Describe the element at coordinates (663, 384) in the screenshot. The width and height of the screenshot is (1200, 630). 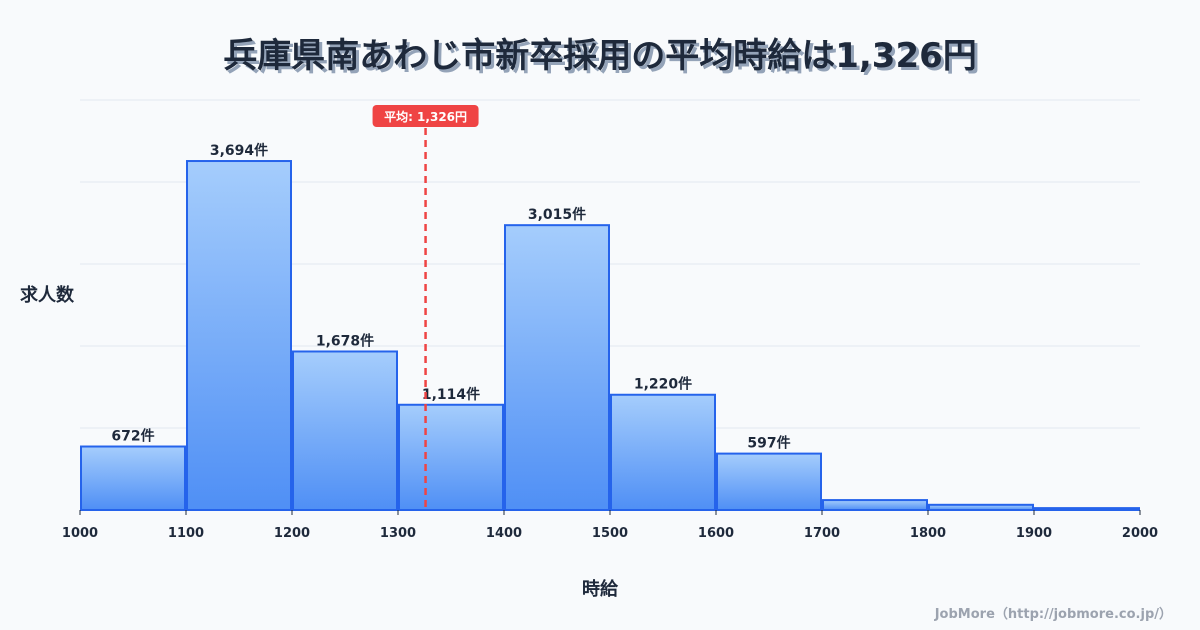
I see `bar-value-label: 1,220件` at that location.